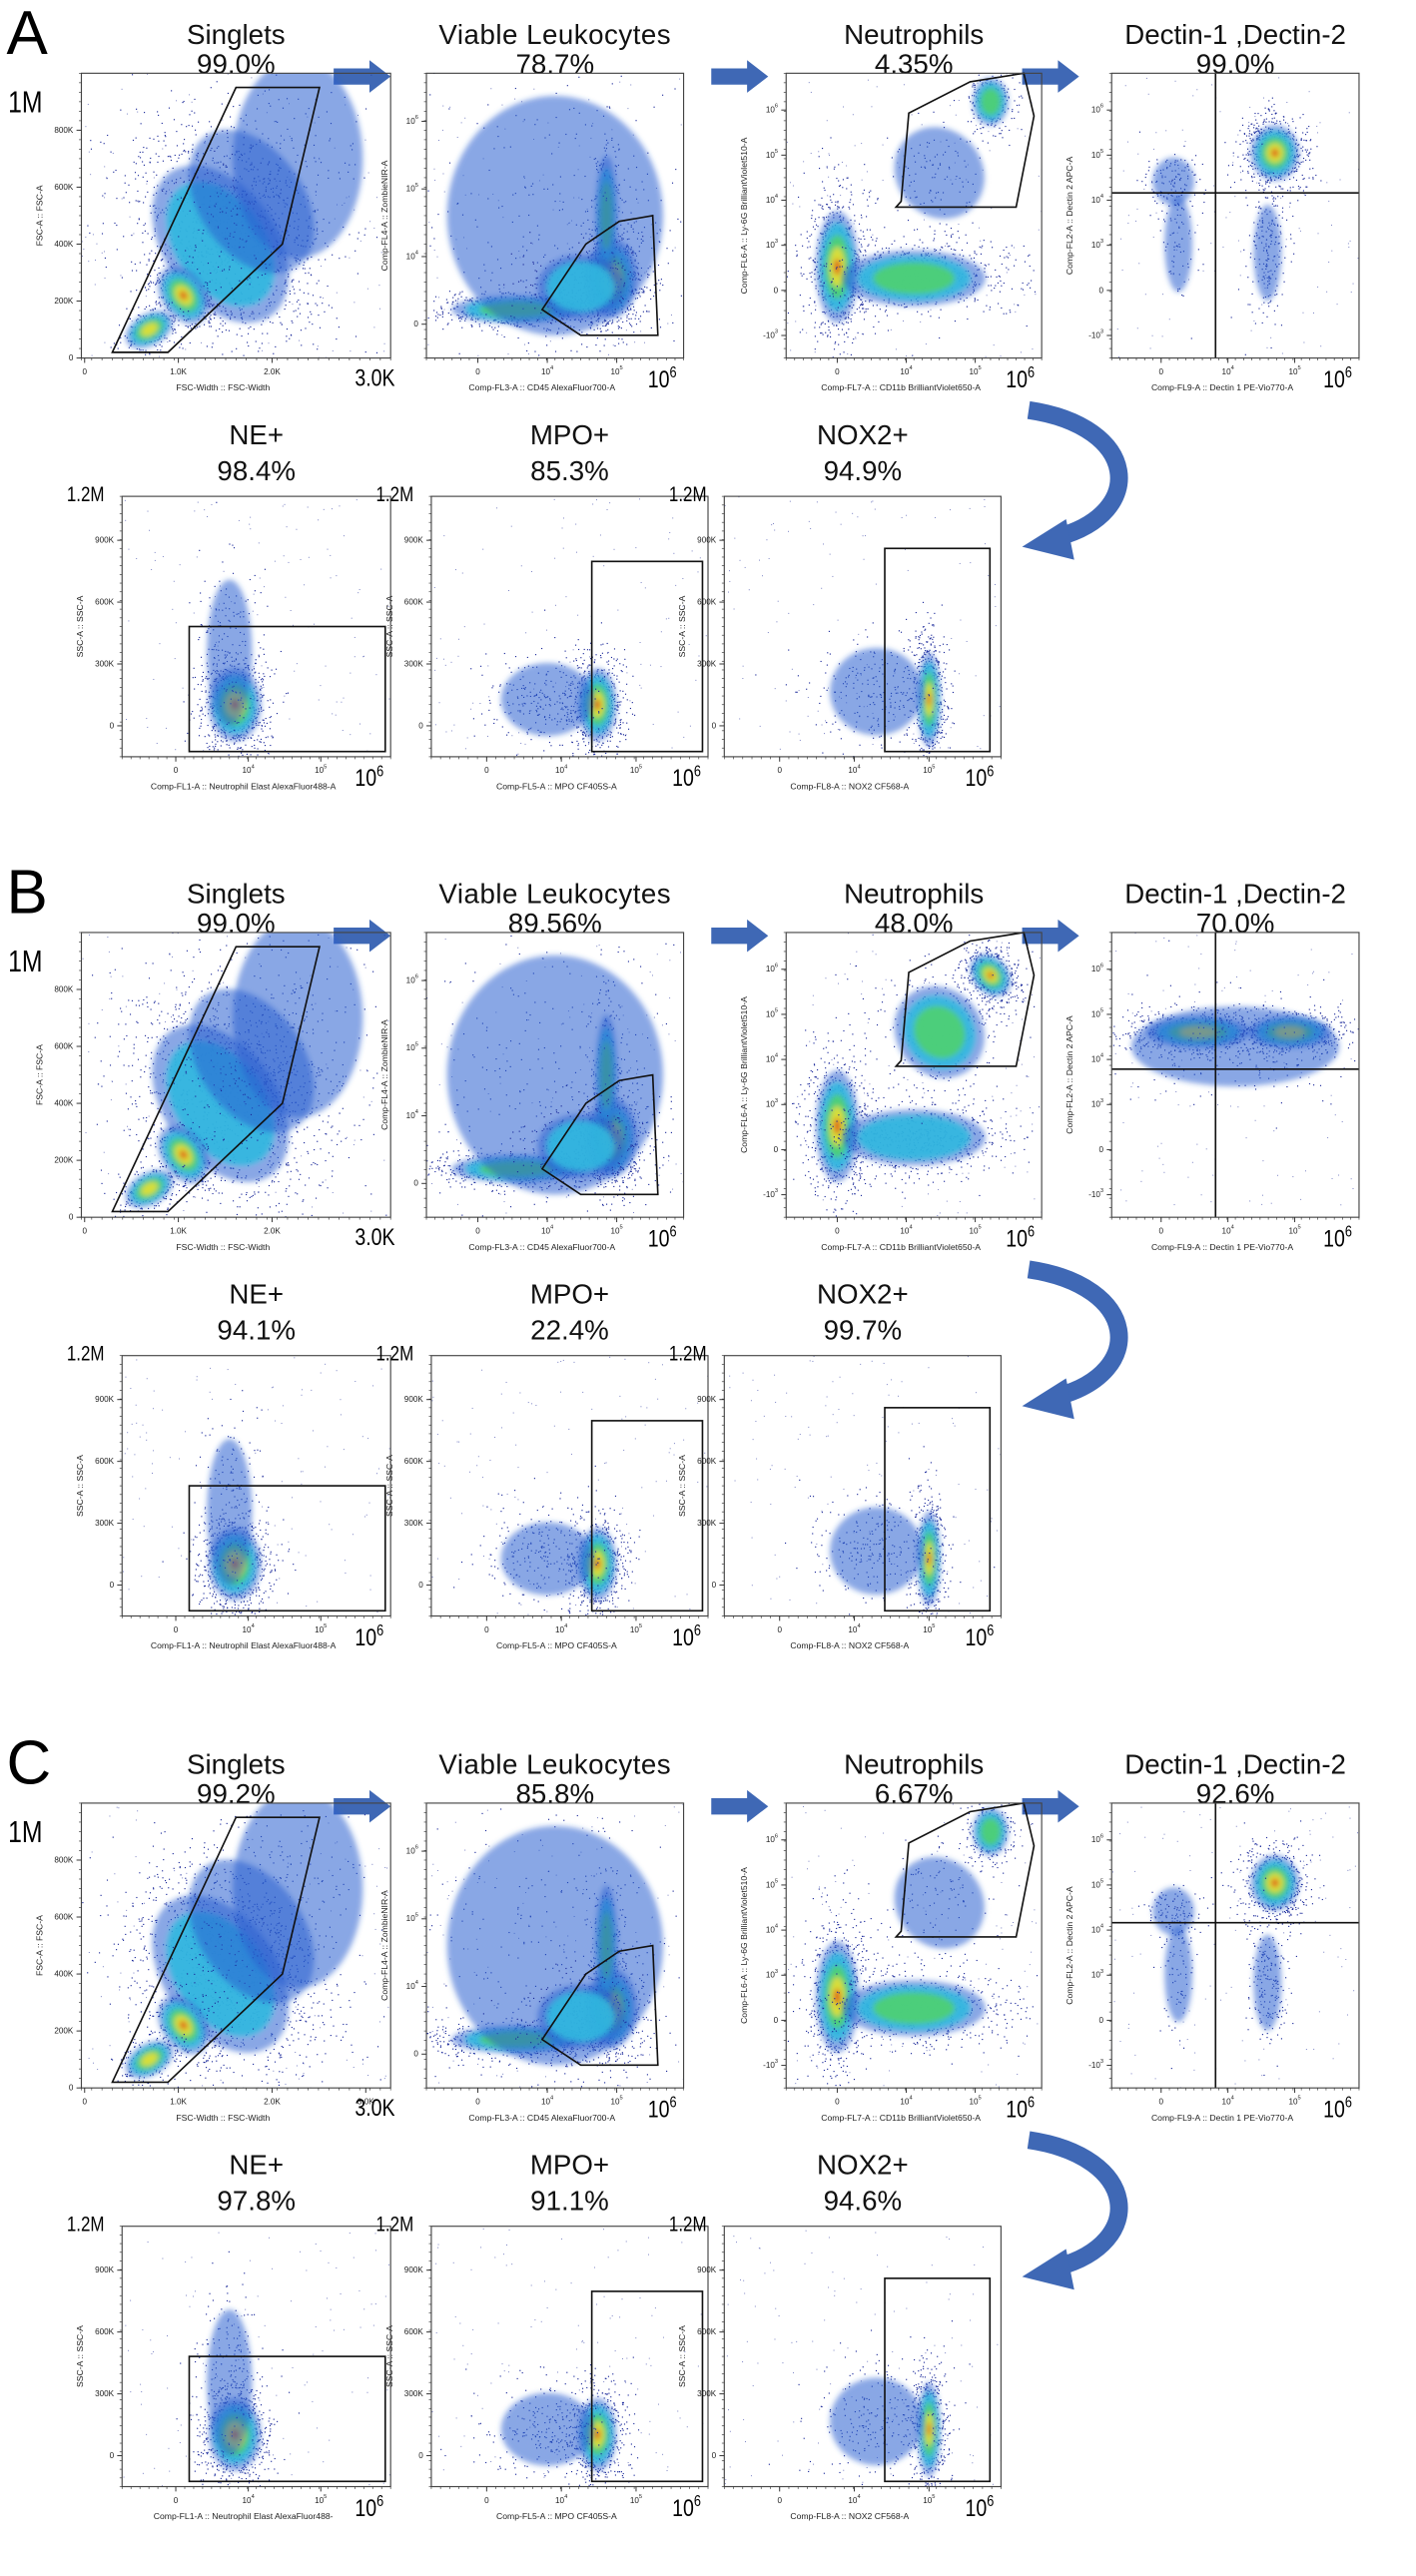  Describe the element at coordinates (1049, 539) in the screenshot. I see `curved-arrow-head-icon` at that location.